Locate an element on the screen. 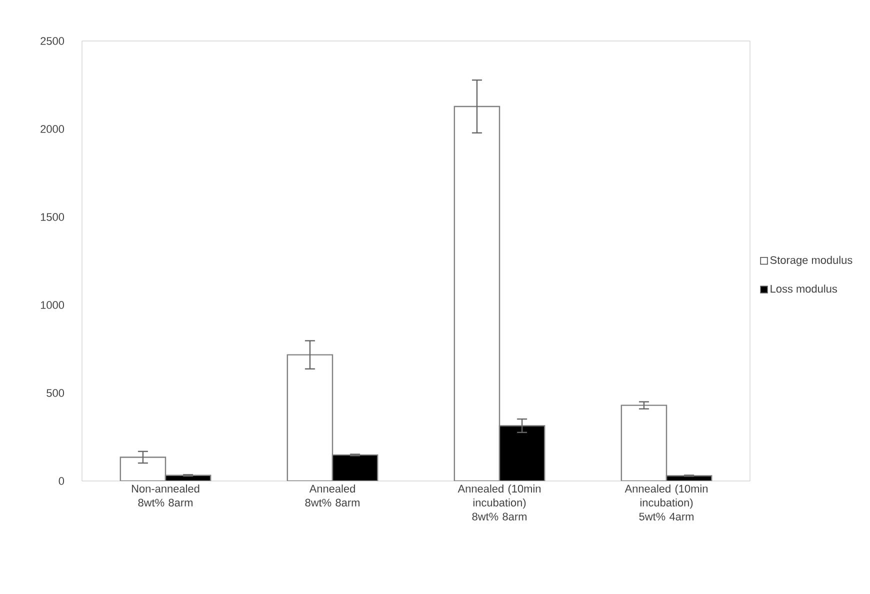 The height and width of the screenshot is (594, 870). y-tick-label: 1000 is located at coordinates (52, 305).